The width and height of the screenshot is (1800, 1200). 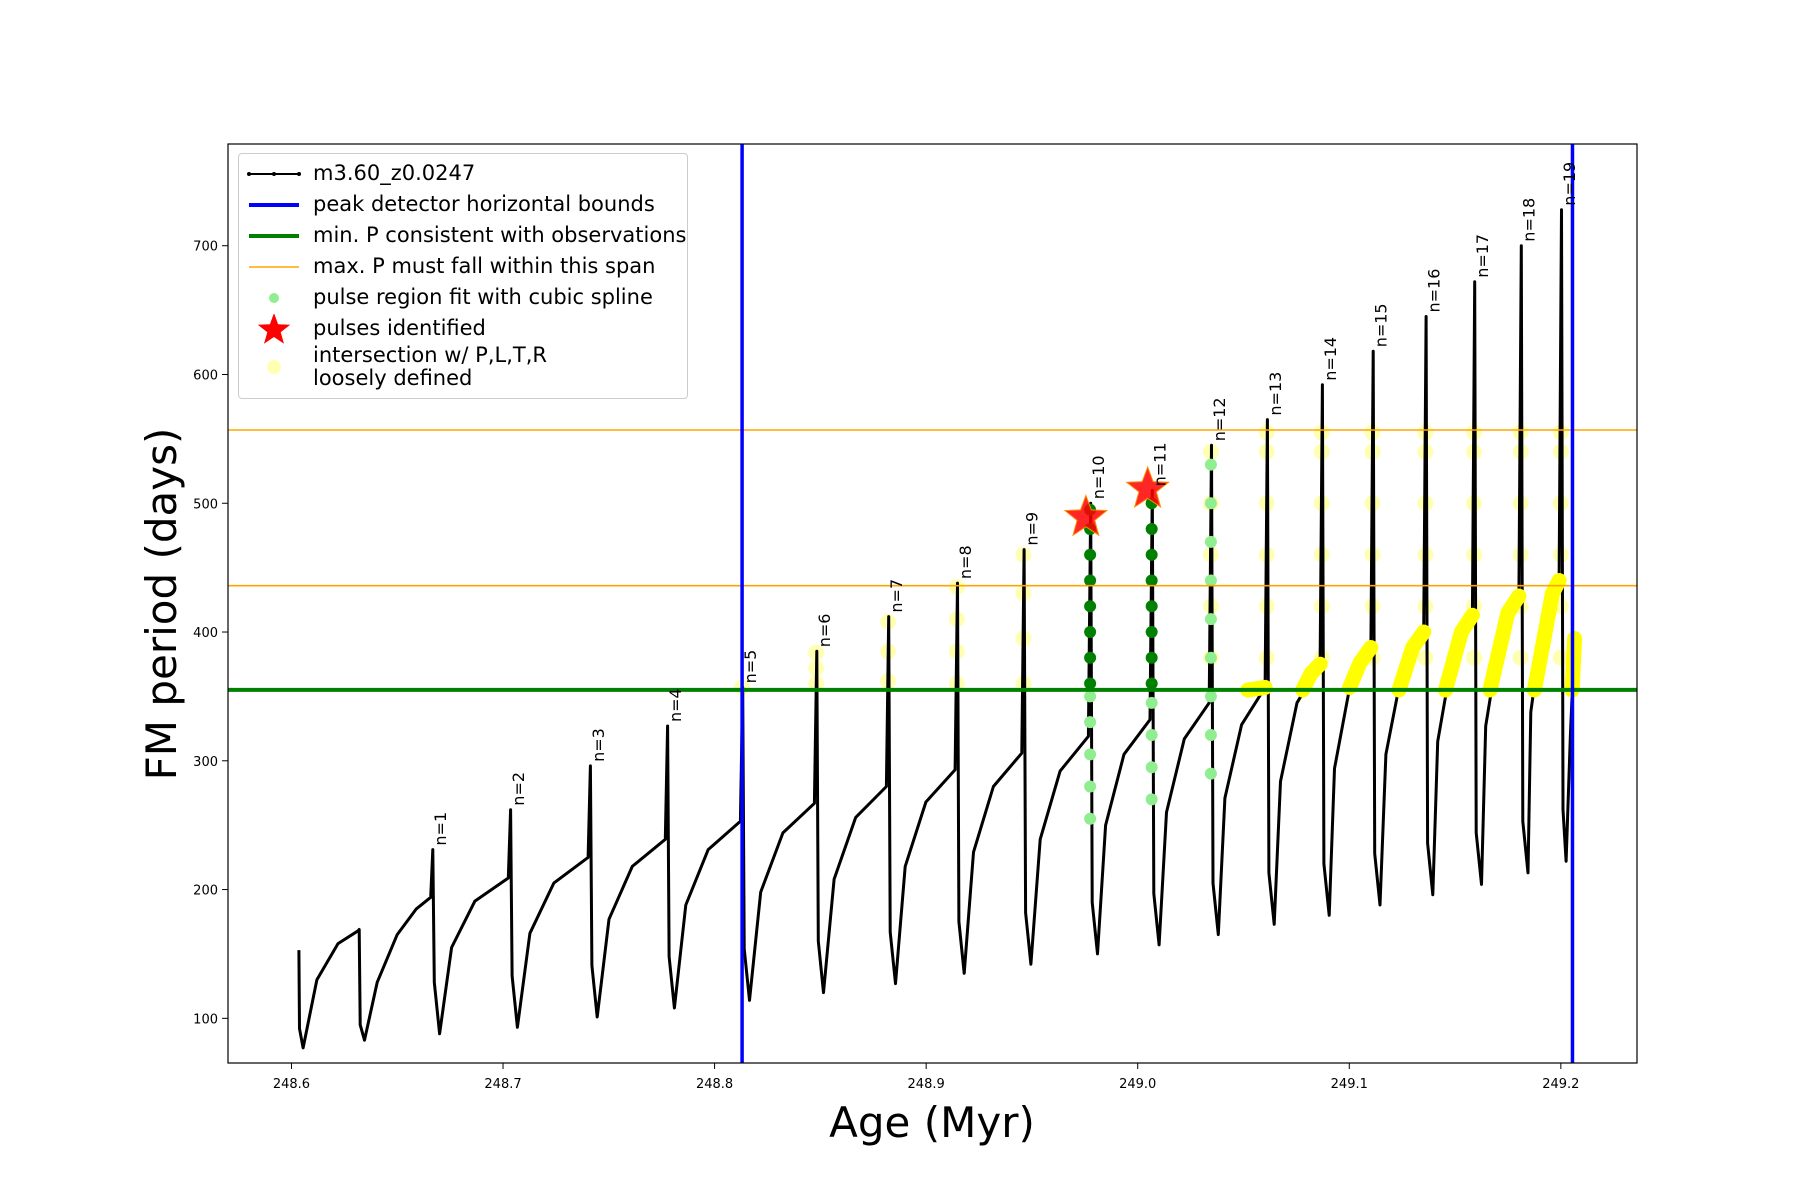 I want to click on pulse-label: n=14, so click(x=1330, y=359).